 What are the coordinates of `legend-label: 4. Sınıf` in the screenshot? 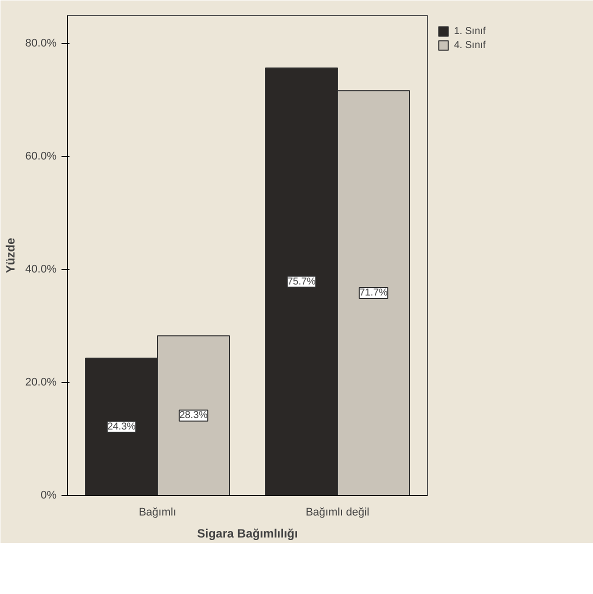 It's located at (470, 45).